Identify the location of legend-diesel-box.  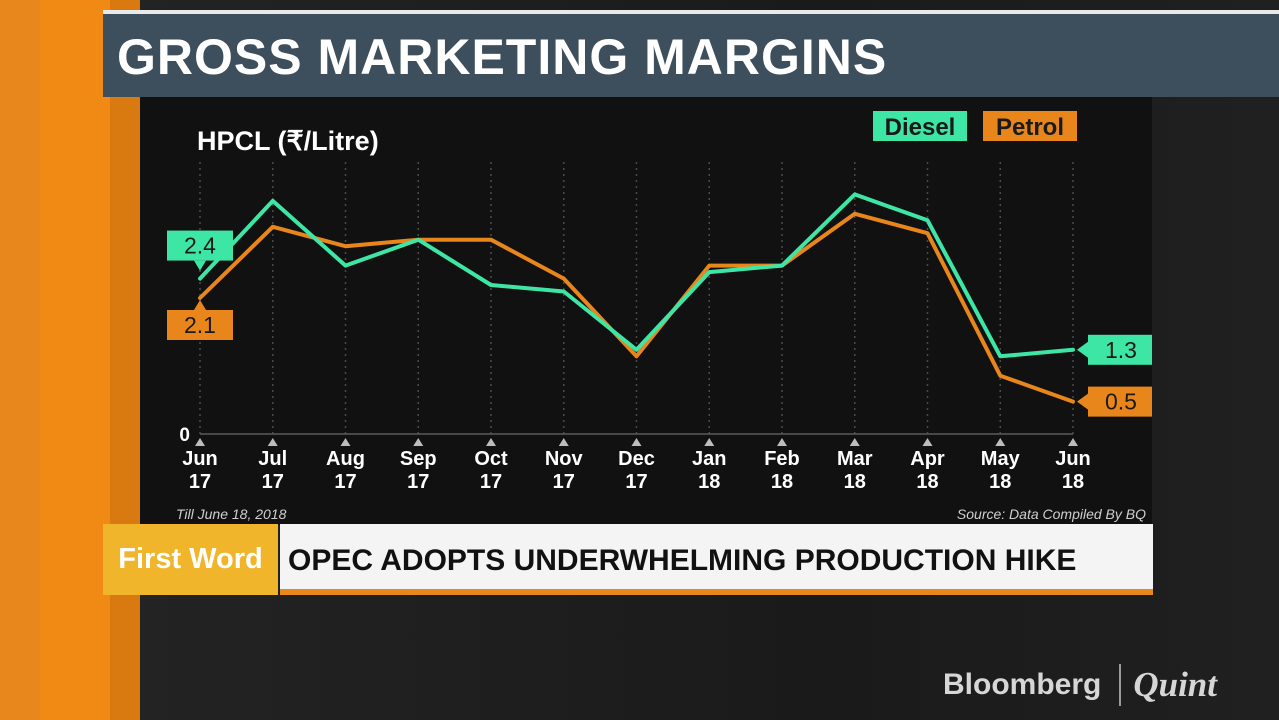
(920, 126).